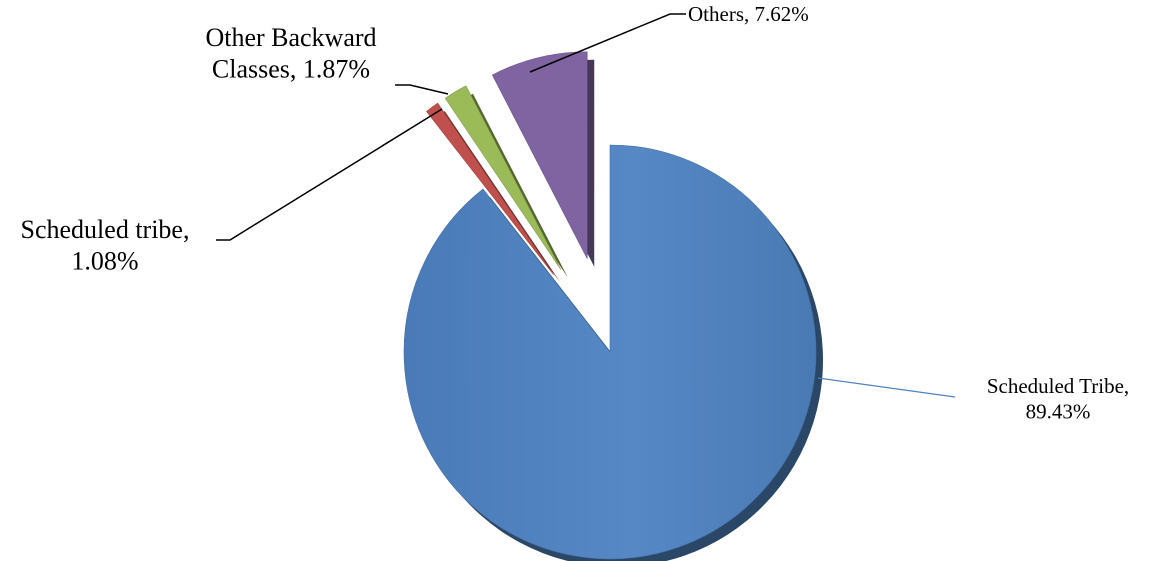 The image size is (1155, 561). What do you see at coordinates (104, 261) in the screenshot?
I see `data-label-line2: 1.08%` at bounding box center [104, 261].